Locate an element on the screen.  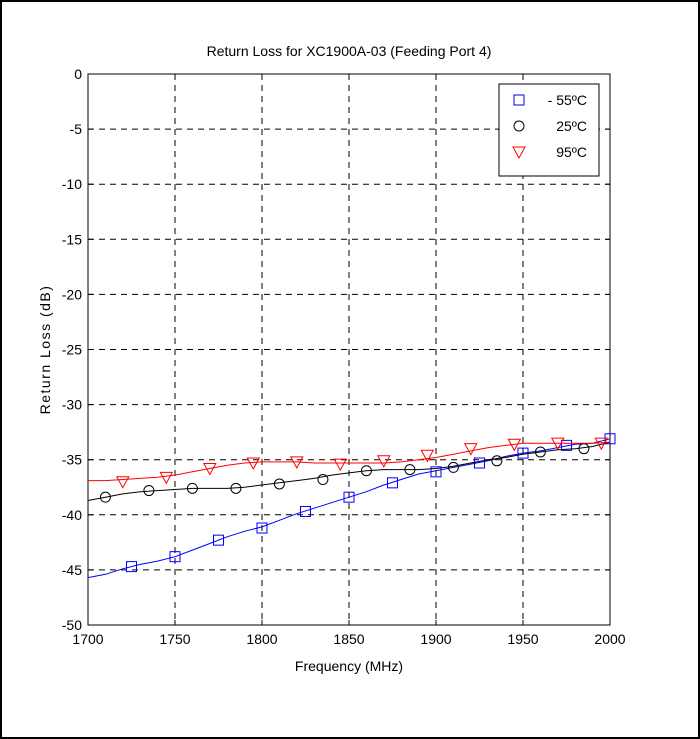
y-tick-label: -25 is located at coordinates (72, 350).